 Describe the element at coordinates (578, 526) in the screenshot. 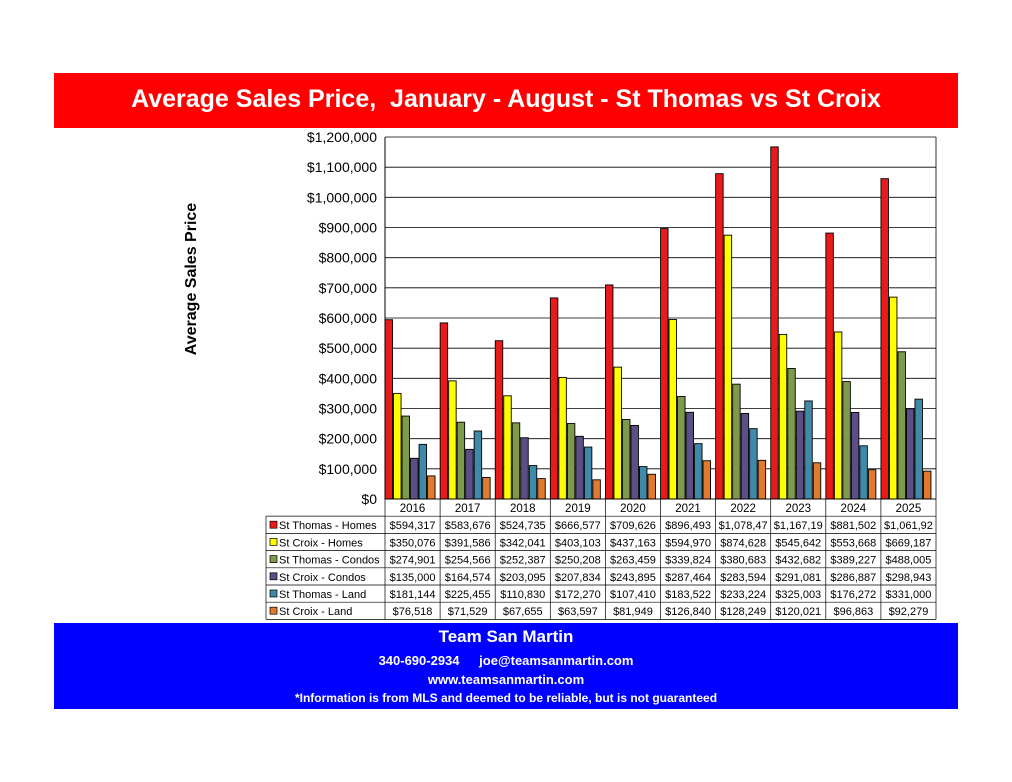

I see `data-label: $666,577` at that location.